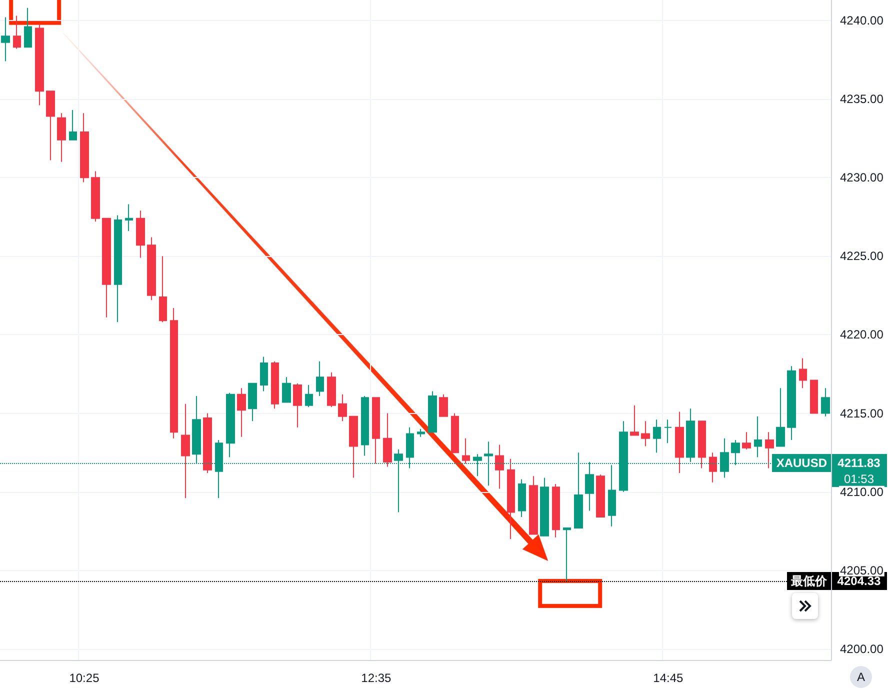  Describe the element at coordinates (862, 491) in the screenshot. I see `y-tick-label: 4210.00` at that location.